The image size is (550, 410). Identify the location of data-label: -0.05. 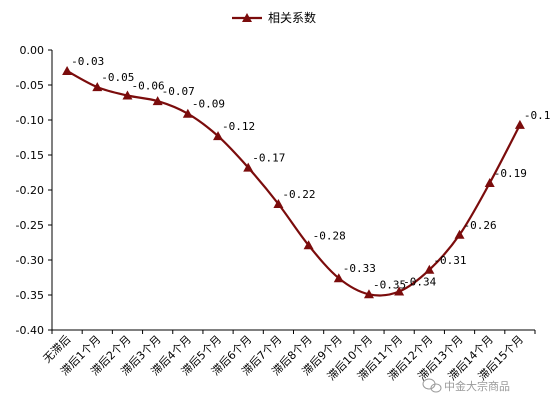
(117, 77).